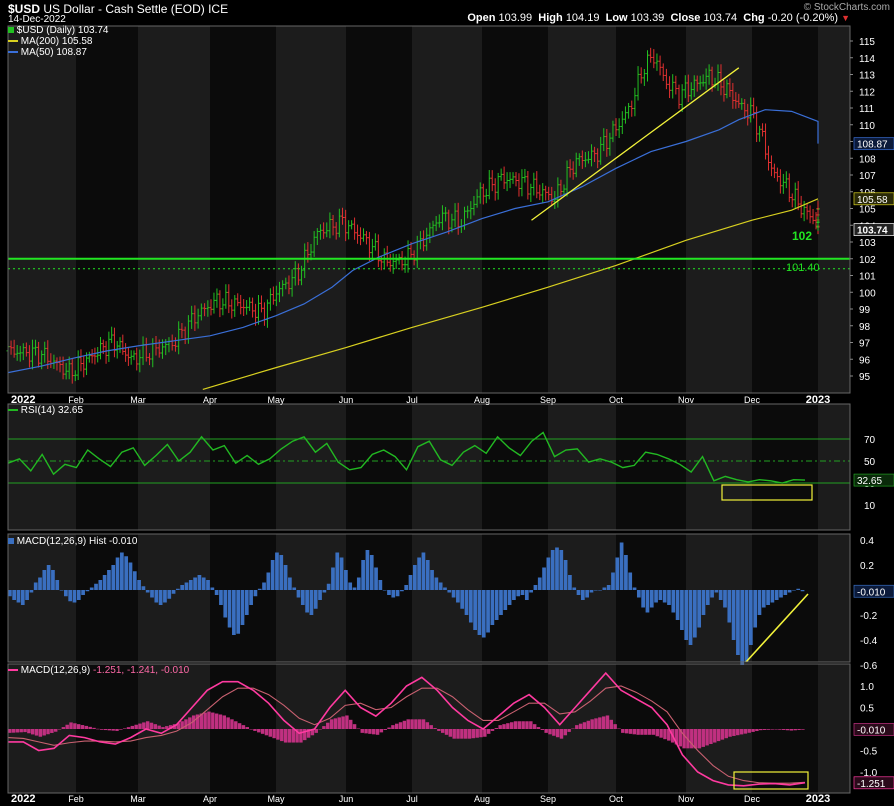 The height and width of the screenshot is (806, 894). Describe the element at coordinates (771, 780) in the screenshot. I see `macd-highlight-box` at that location.